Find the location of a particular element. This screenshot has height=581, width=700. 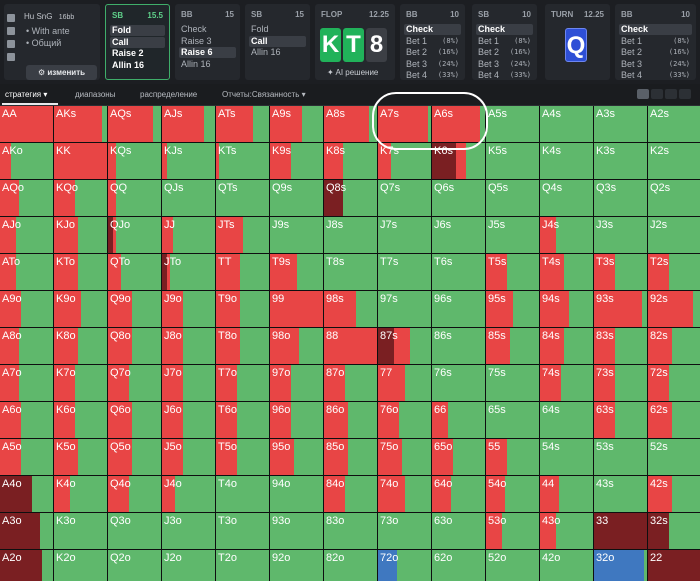

hand-cell-52s: 52s is located at coordinates (674, 457).